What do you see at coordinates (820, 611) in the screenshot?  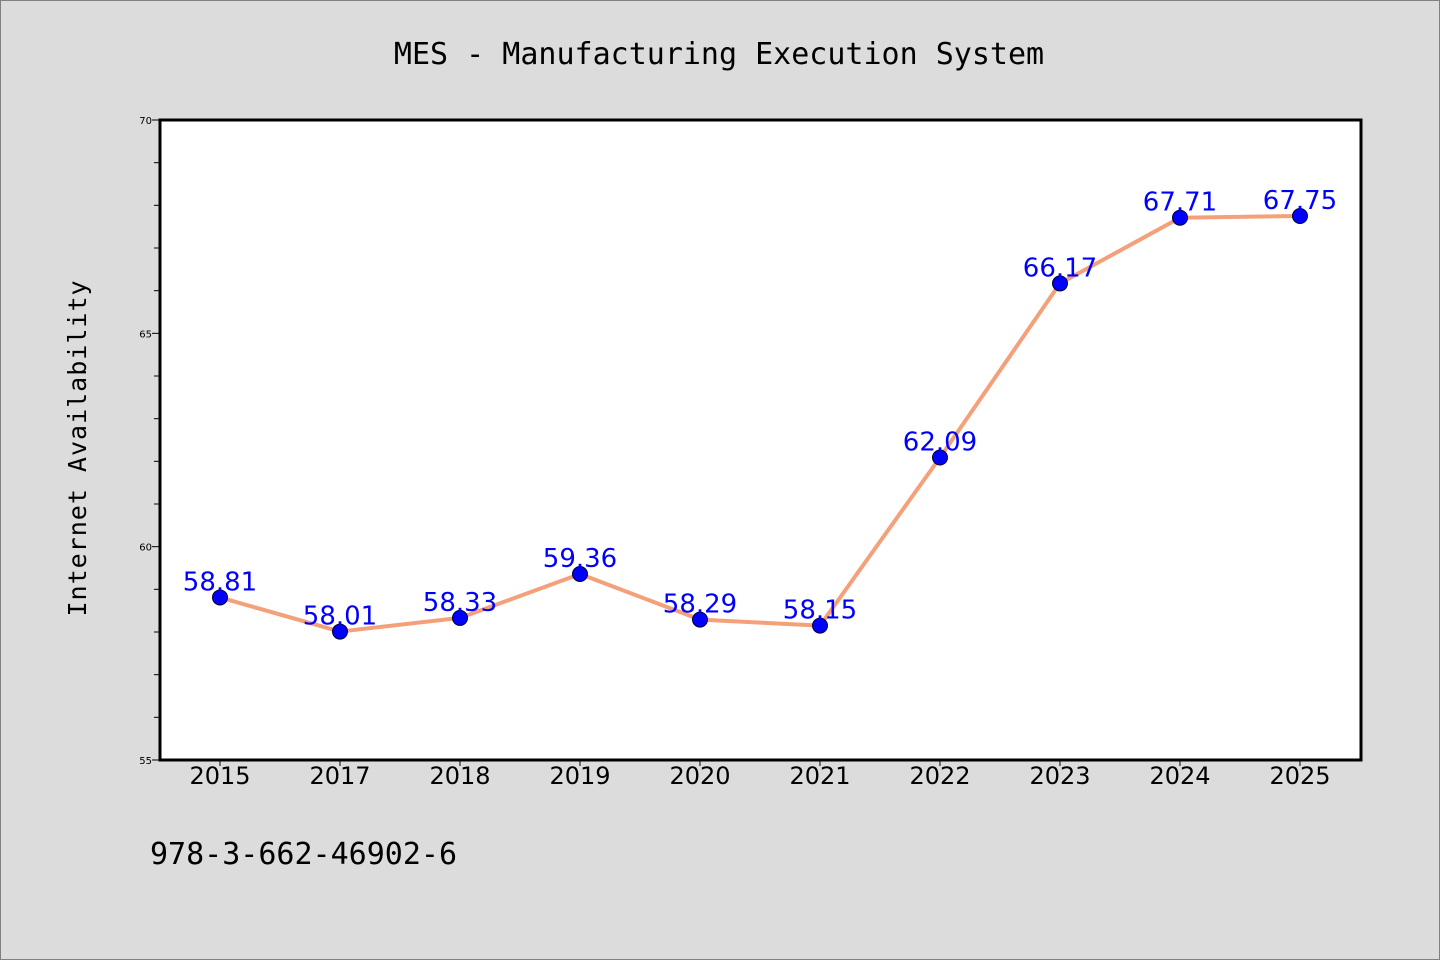 I see `data-label: 58.15` at bounding box center [820, 611].